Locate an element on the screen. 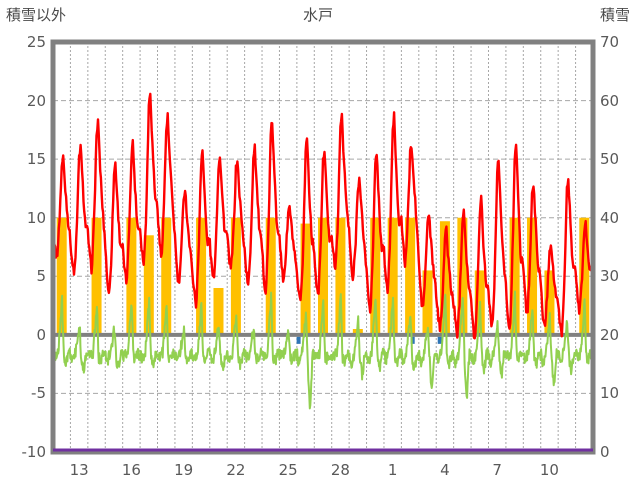  right-axis-tick-label: 0 is located at coordinates (605, 452).